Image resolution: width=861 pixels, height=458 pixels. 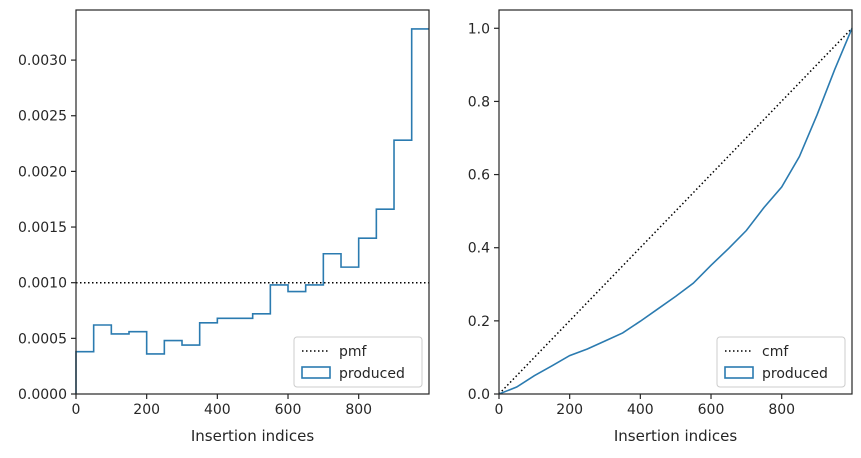 I want to click on legend: cmf produced, so click(x=781, y=362).